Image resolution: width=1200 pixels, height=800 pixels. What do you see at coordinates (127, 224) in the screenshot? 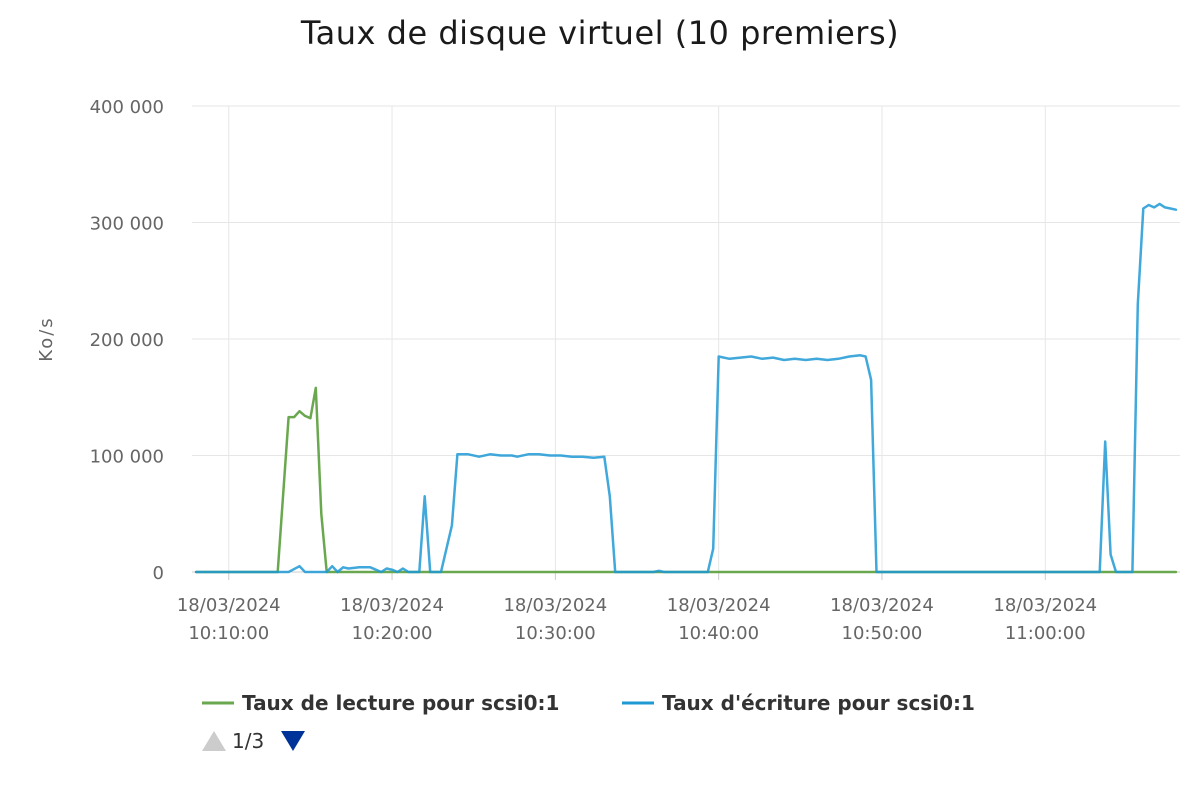
I see `y-tick-label: 300 000` at bounding box center [127, 224].